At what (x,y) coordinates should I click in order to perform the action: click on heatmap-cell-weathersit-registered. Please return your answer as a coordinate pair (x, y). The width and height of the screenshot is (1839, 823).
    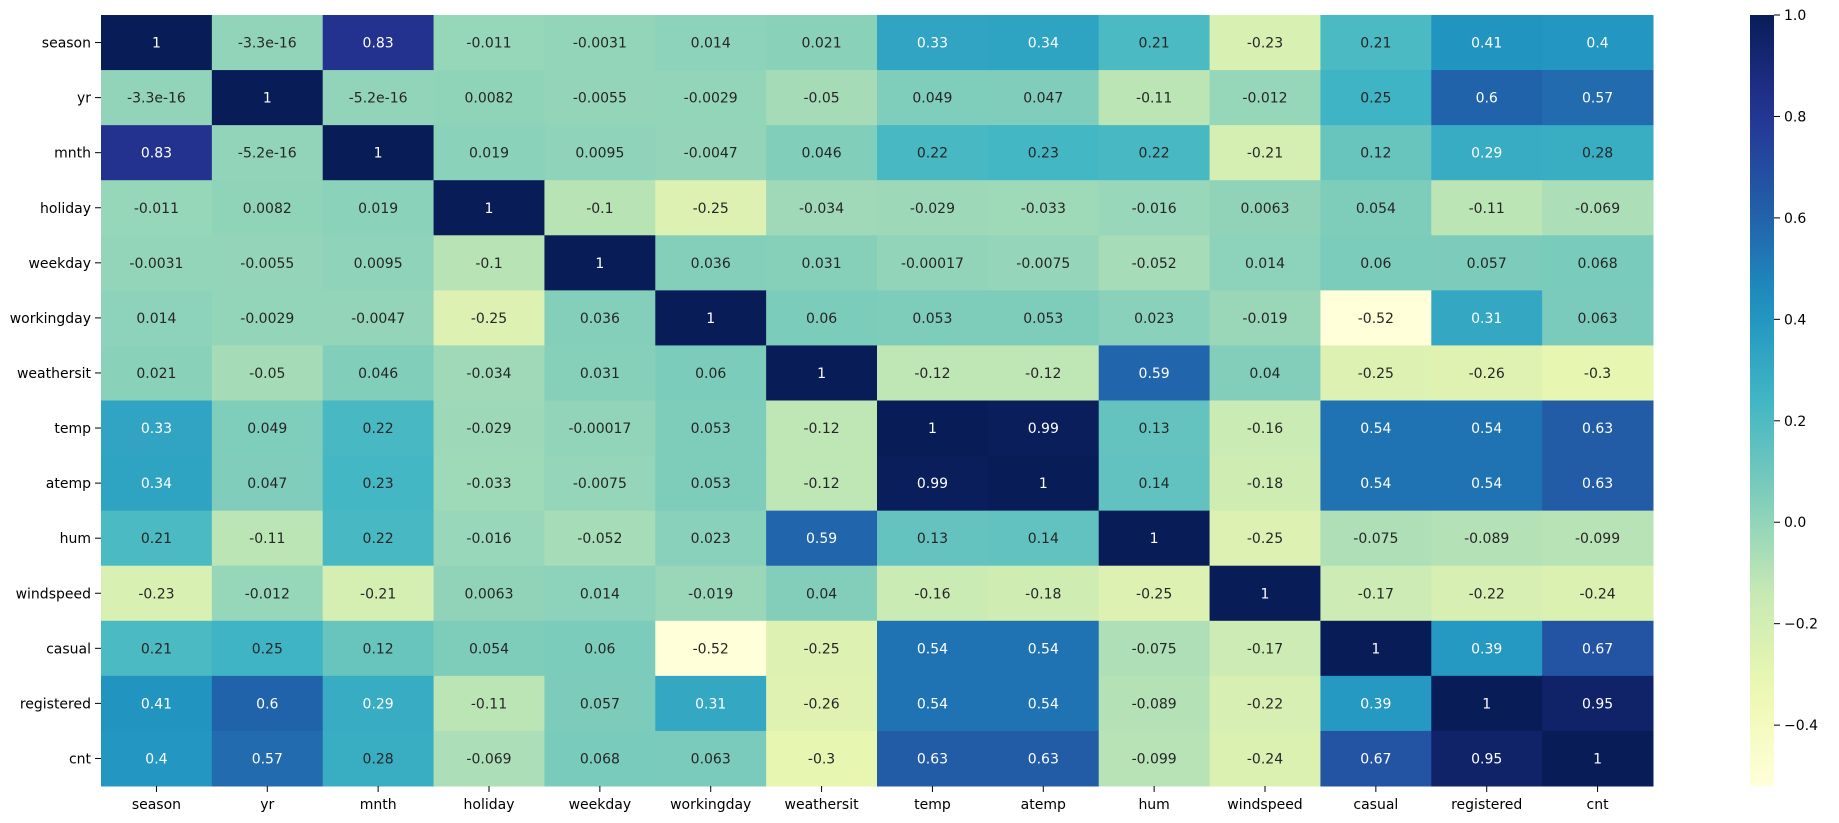
    Looking at the image, I should click on (1487, 373).